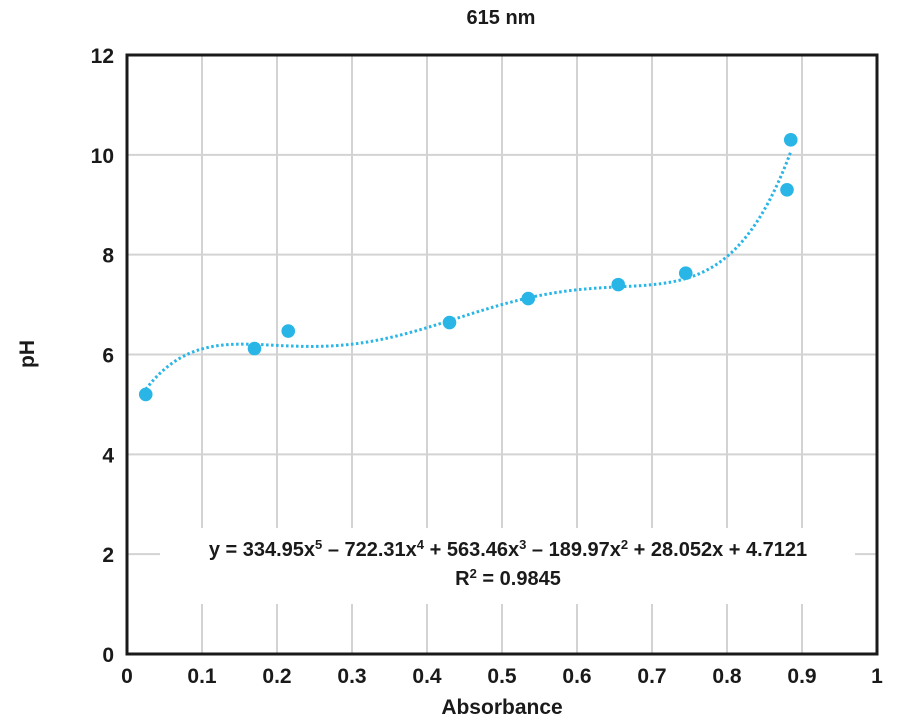  Describe the element at coordinates (727, 676) in the screenshot. I see `x-tick-label: 0.8` at that location.